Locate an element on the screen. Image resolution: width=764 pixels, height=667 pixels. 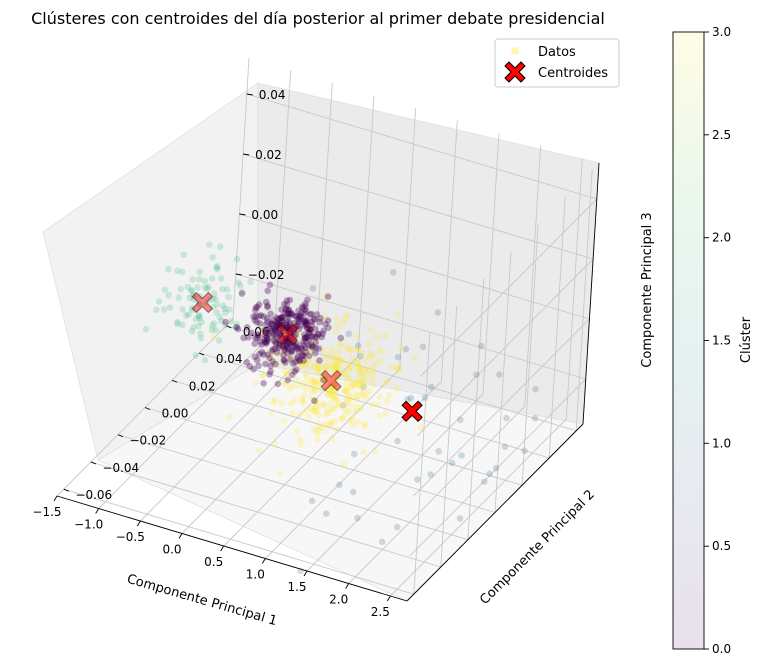
y-tick-label: 0.00 is located at coordinates (175, 414).